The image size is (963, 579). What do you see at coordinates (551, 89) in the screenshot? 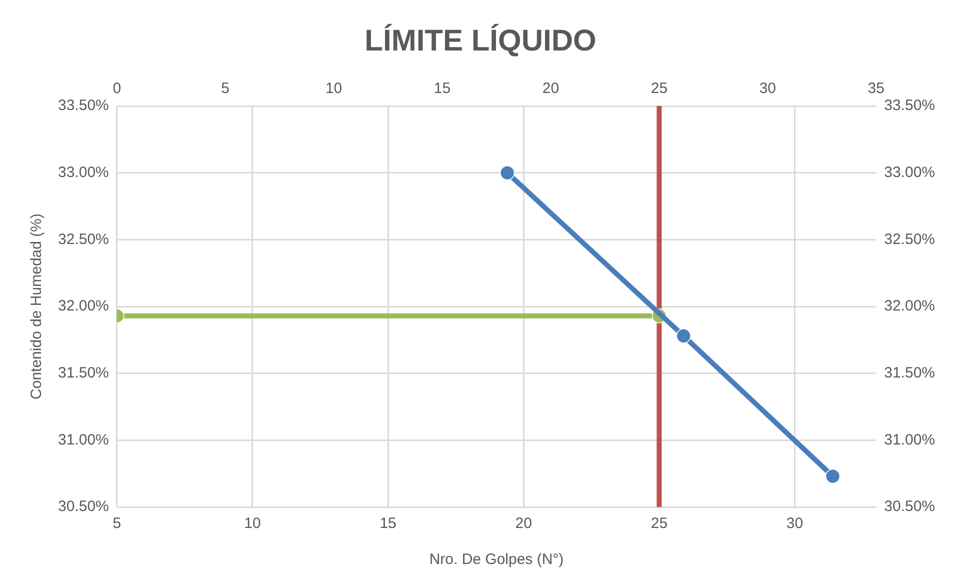
I see `x2-tick-label: 20` at bounding box center [551, 89].